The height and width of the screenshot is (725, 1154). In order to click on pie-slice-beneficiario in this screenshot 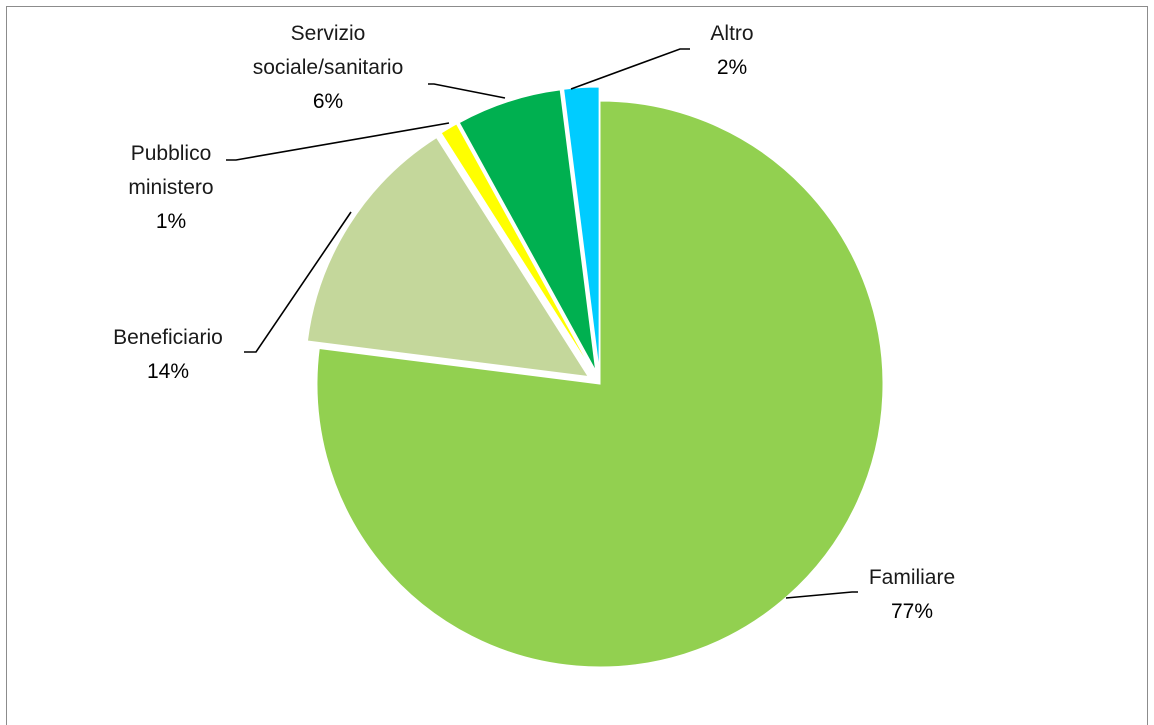, I will do `click(448, 257)`.